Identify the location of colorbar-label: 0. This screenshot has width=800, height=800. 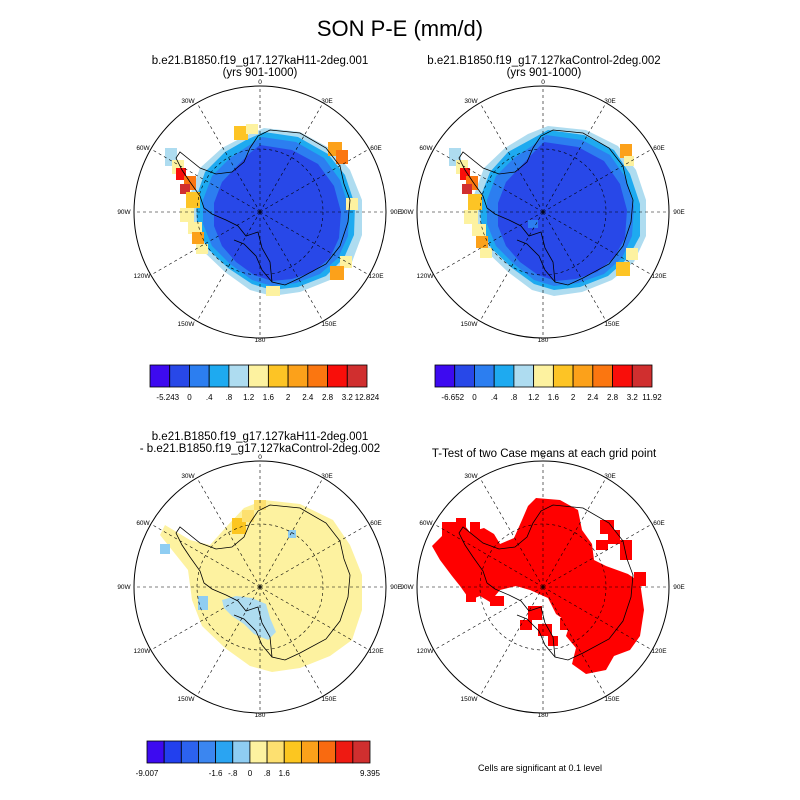
(250, 773).